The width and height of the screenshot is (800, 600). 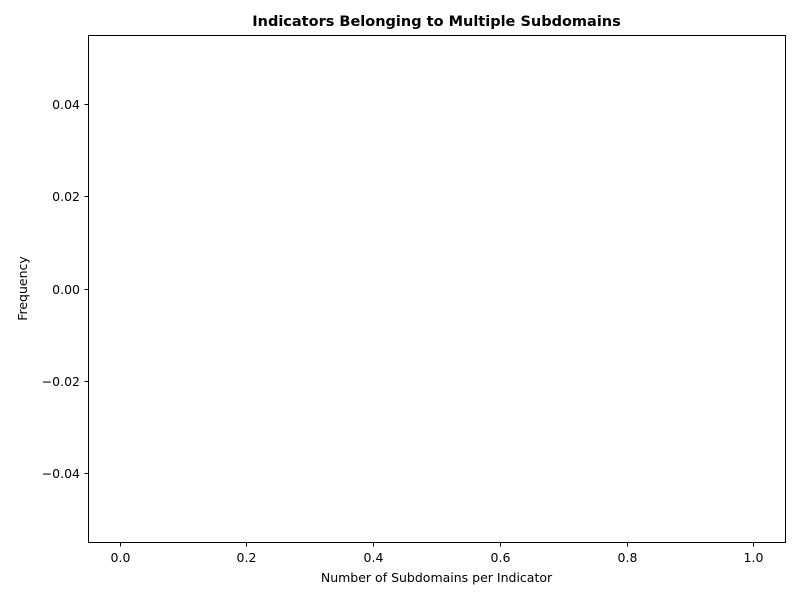 What do you see at coordinates (22, 288) in the screenshot?
I see `y-axis-label: Frequency` at bounding box center [22, 288].